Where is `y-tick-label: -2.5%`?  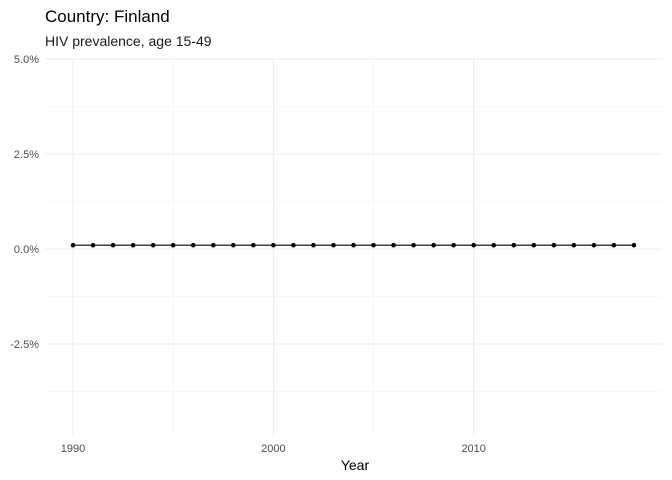
y-tick-label: -2.5% is located at coordinates (24, 345).